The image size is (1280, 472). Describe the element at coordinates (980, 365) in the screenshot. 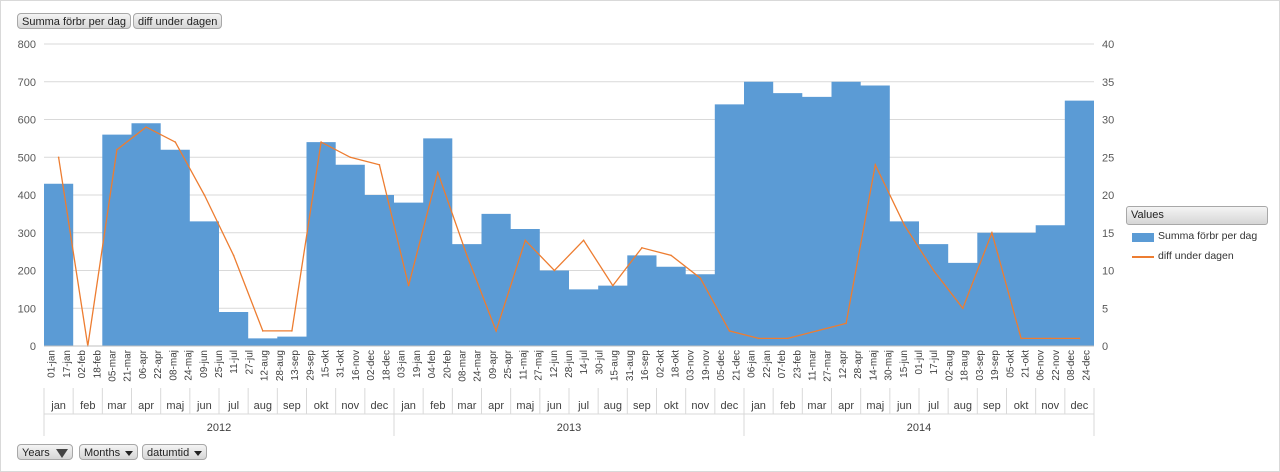

I see `date-tick-label: 03-sep` at that location.